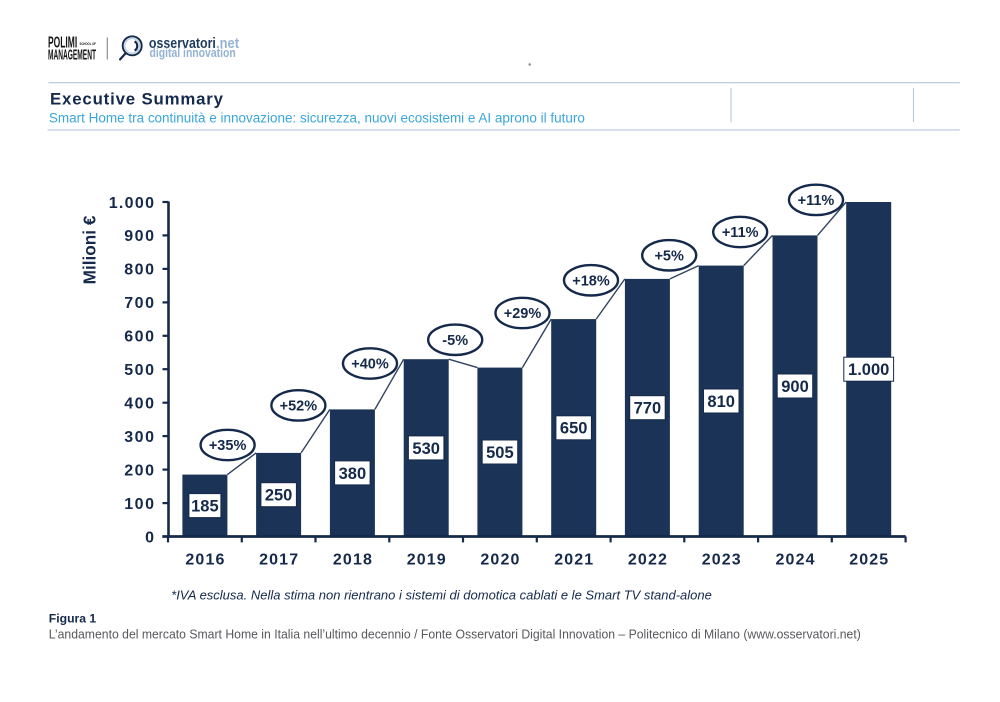 The height and width of the screenshot is (702, 1000). I want to click on svg-text: 2017, so click(278, 559).